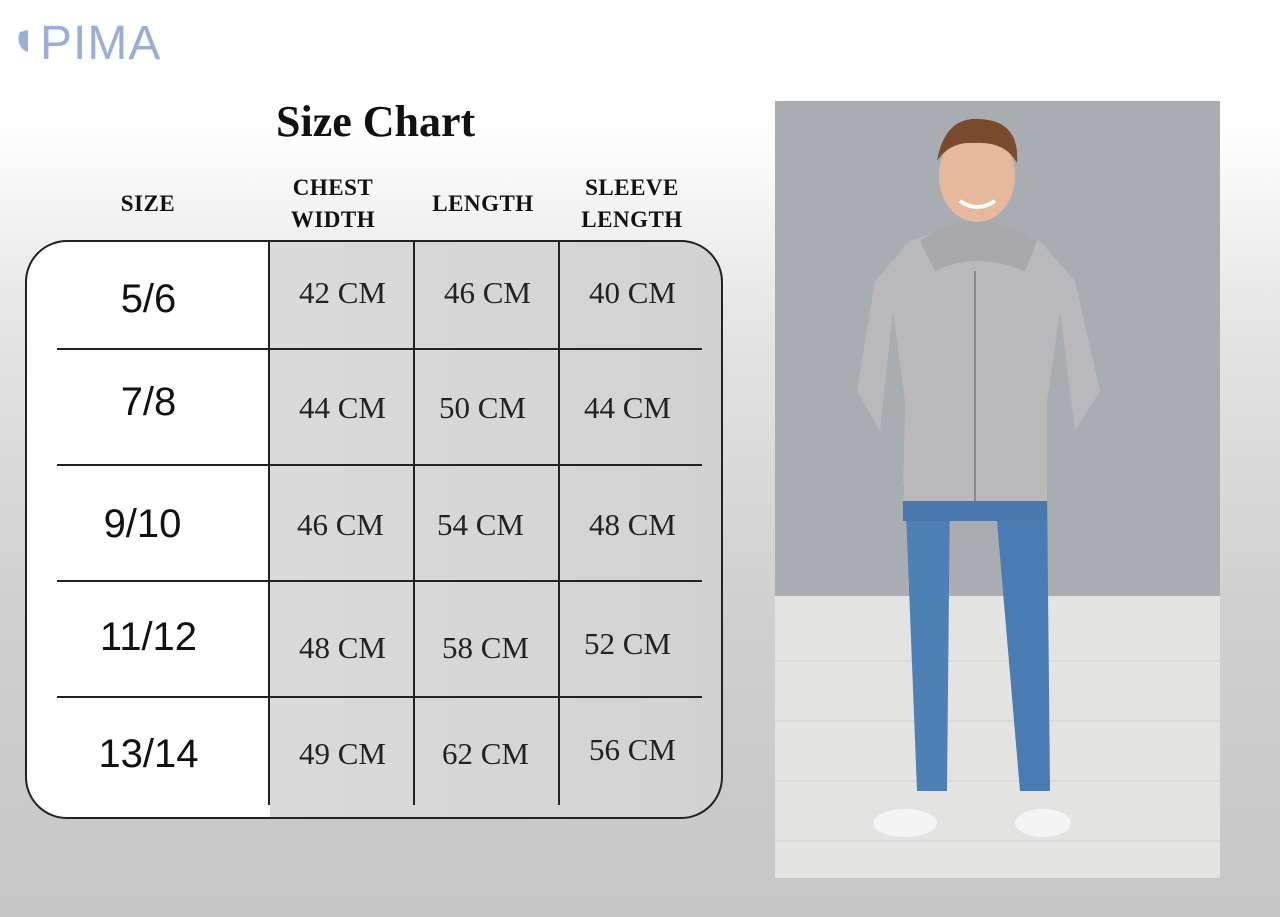 This screenshot has height=917, width=1280. I want to click on size-cell: 7/8, so click(148, 402).